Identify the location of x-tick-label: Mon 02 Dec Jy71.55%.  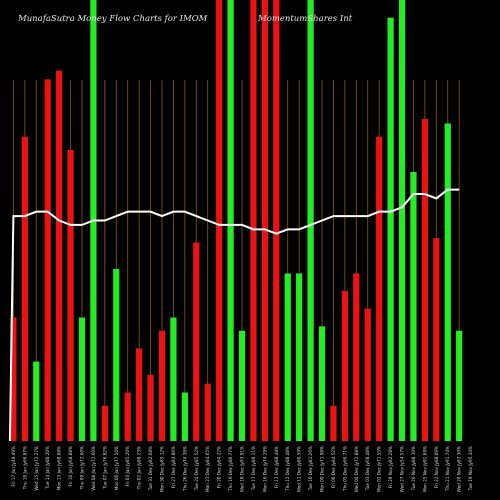
(379, 469).